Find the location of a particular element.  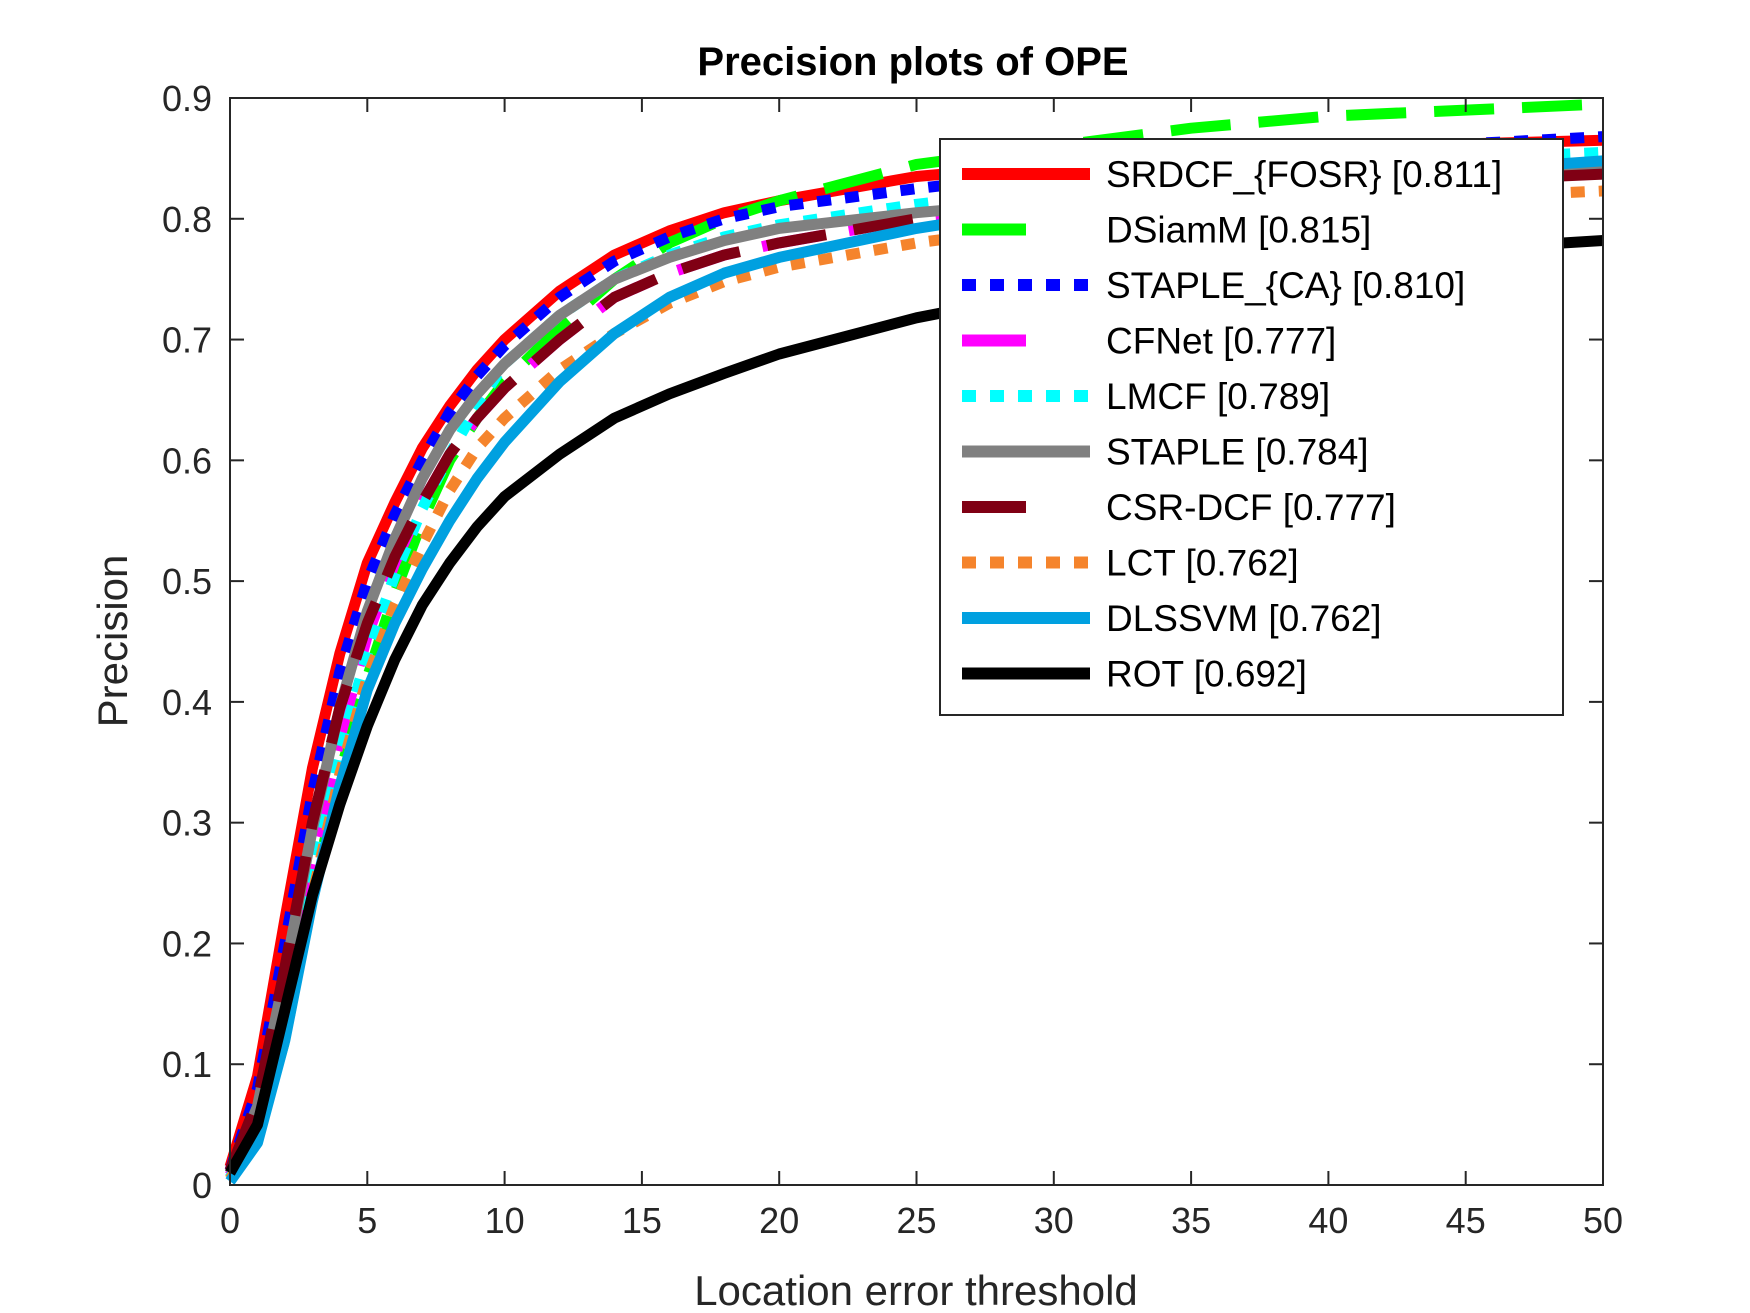

x-tick-label: 15 is located at coordinates (642, 1220).